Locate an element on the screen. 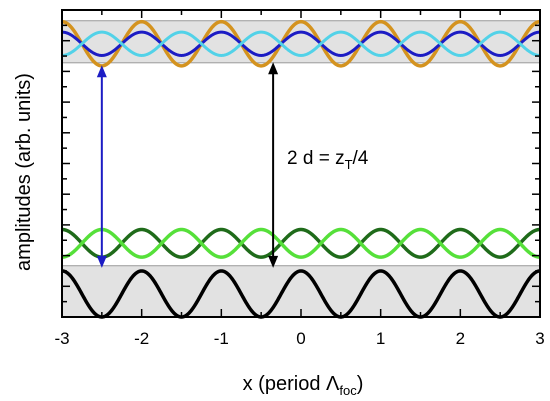 This screenshot has width=550, height=401. series-black is located at coordinates (301, 294).